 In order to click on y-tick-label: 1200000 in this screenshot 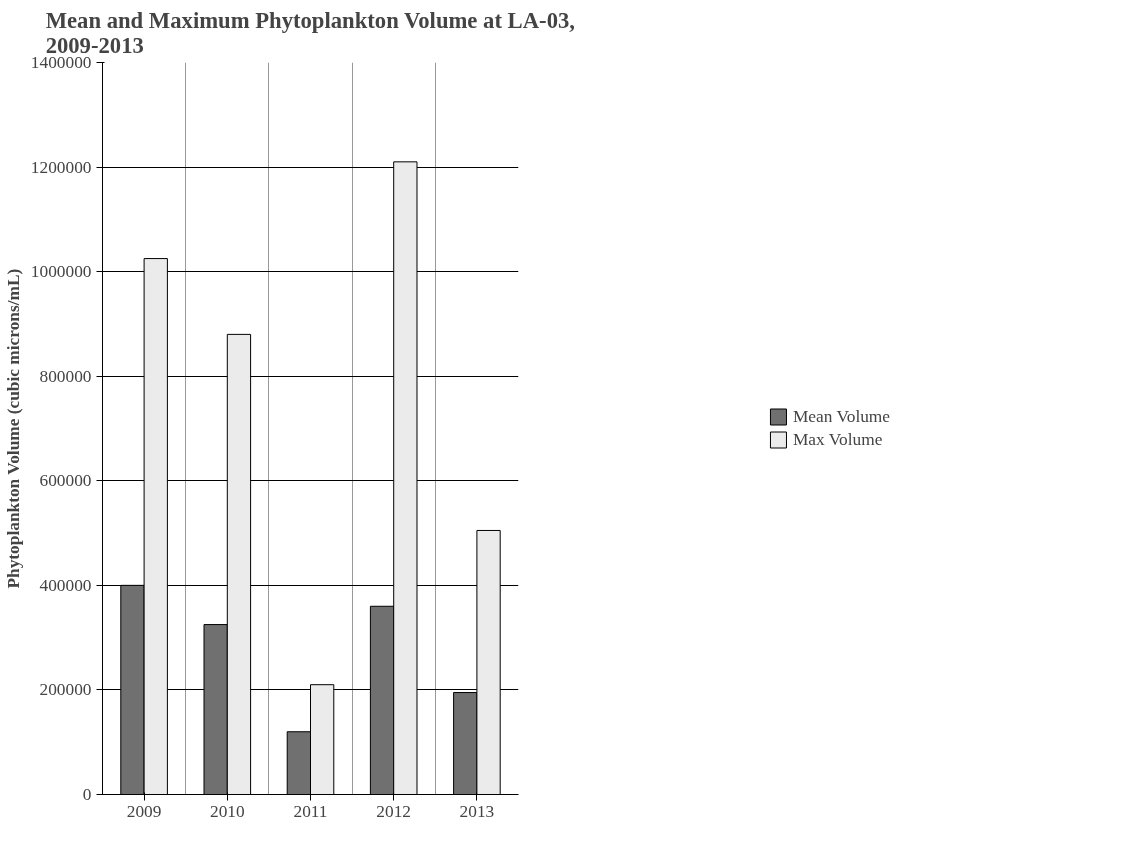, I will do `click(61, 167)`.